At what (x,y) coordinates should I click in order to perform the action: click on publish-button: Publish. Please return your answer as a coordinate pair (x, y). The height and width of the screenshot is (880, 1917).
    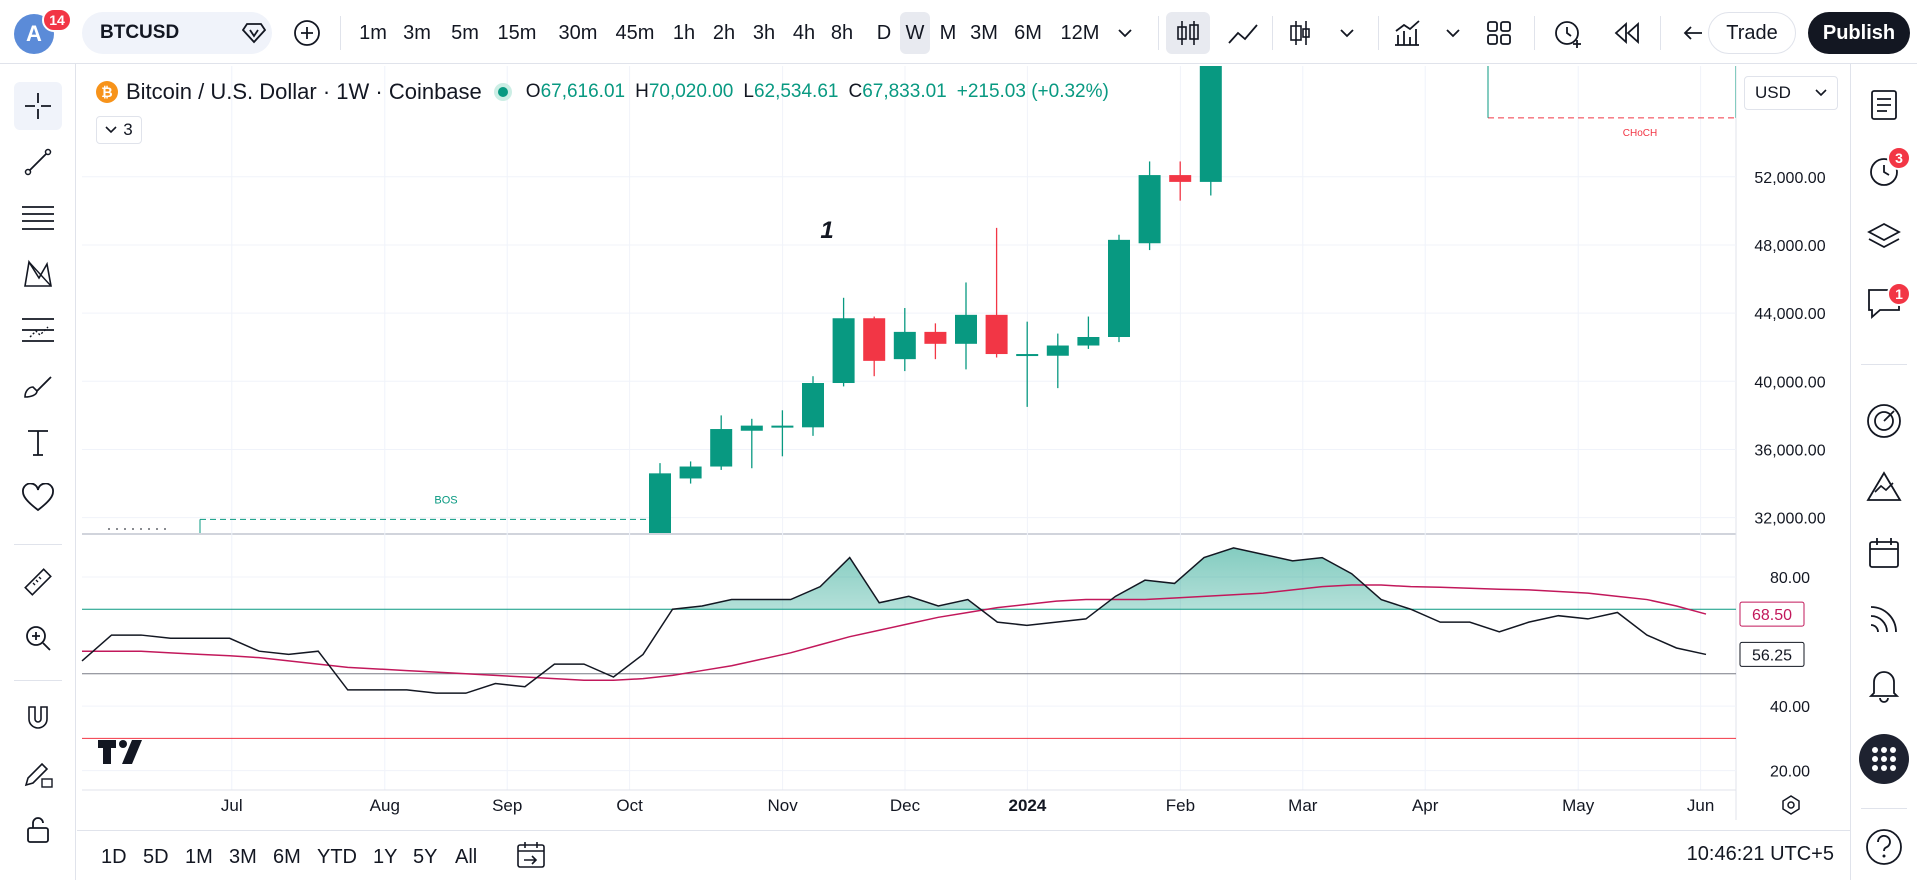
    Looking at the image, I should click on (1859, 33).